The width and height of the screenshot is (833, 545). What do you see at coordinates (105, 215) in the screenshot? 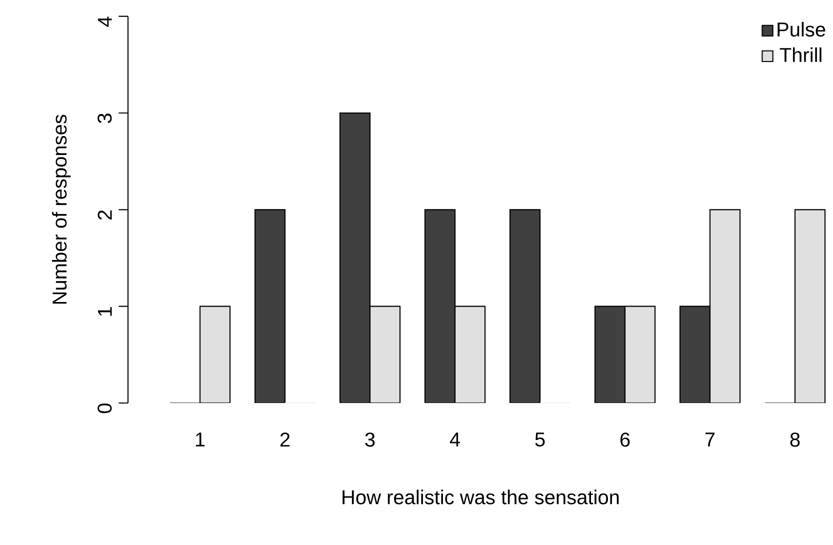
I see `y-tick-label: 2` at bounding box center [105, 215].